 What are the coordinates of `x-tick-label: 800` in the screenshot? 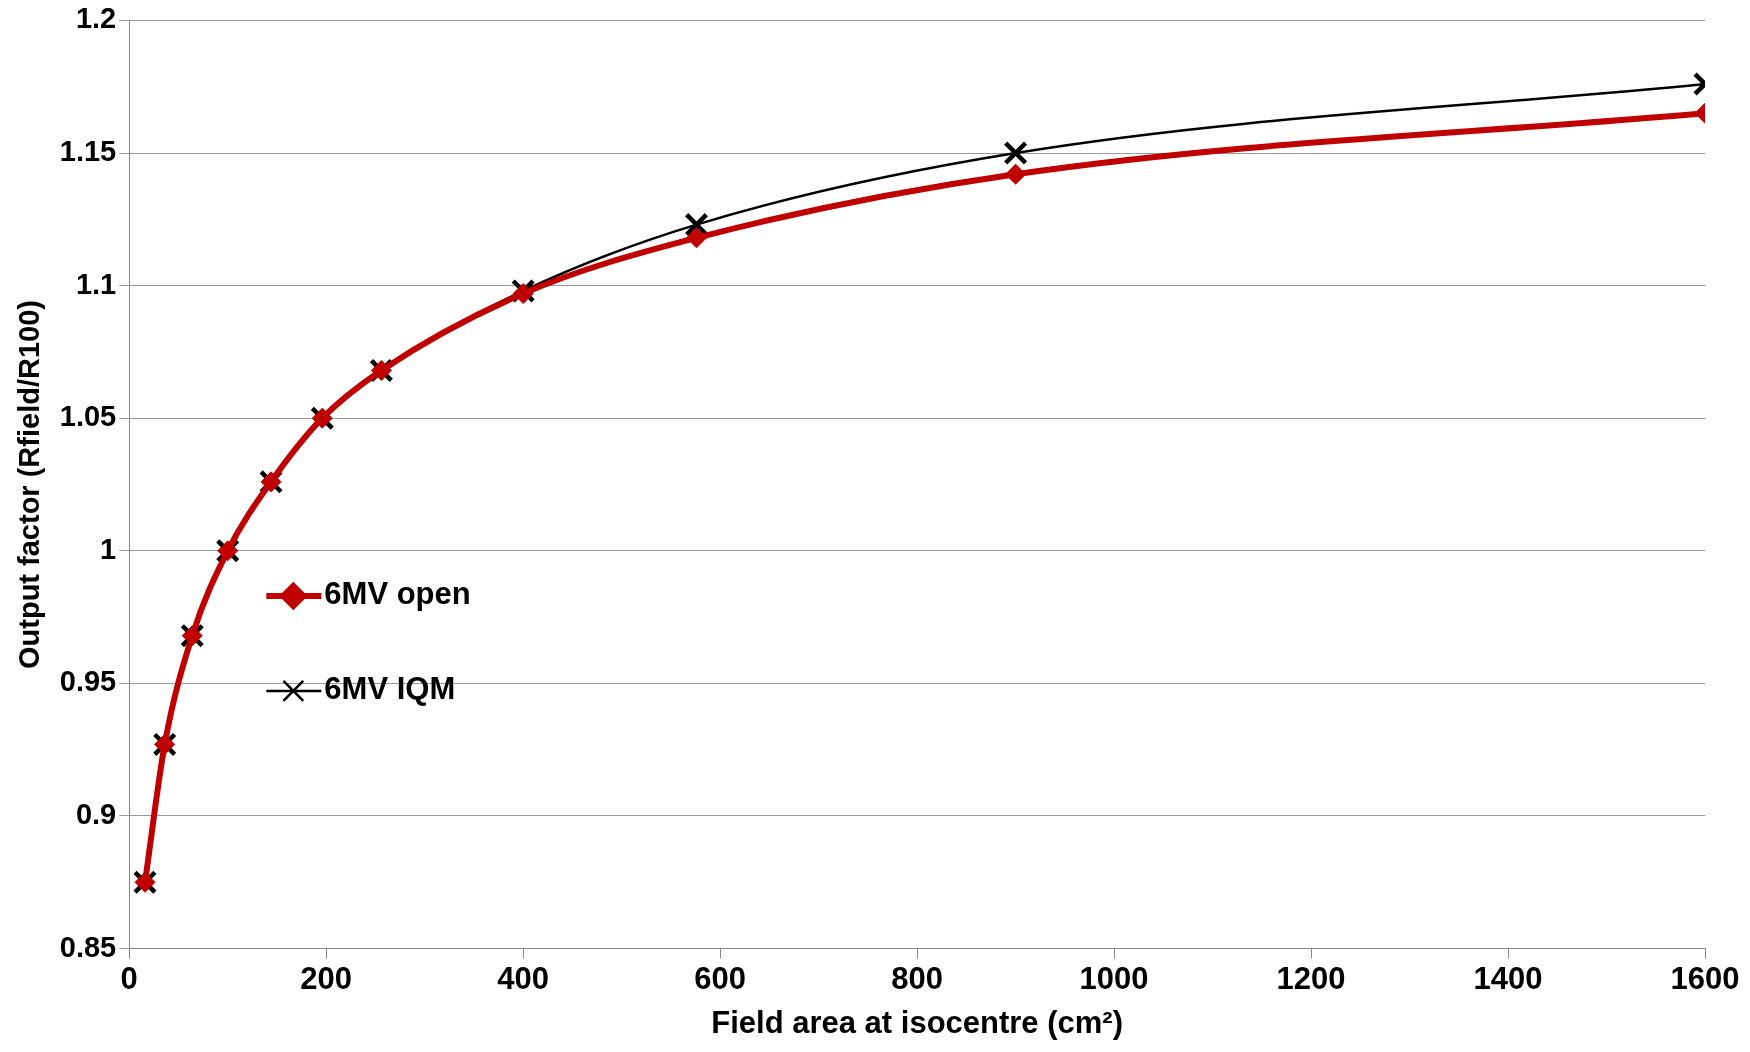 It's located at (917, 978).